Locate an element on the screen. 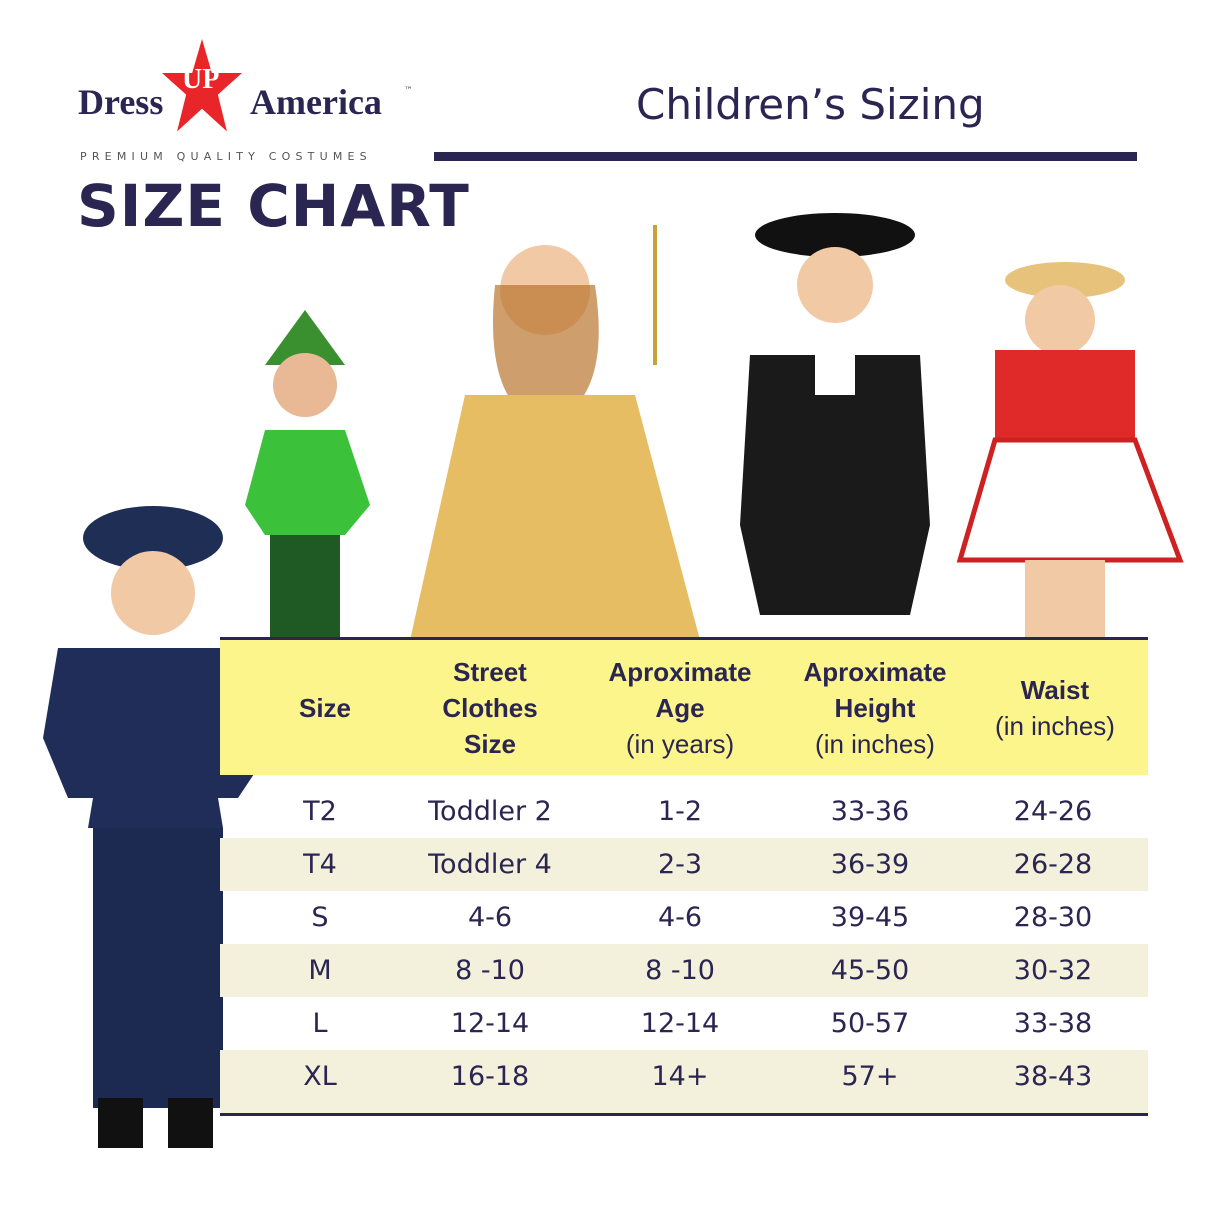 The height and width of the screenshot is (1214, 1214). table-cell: 39-45 is located at coordinates (870, 917).